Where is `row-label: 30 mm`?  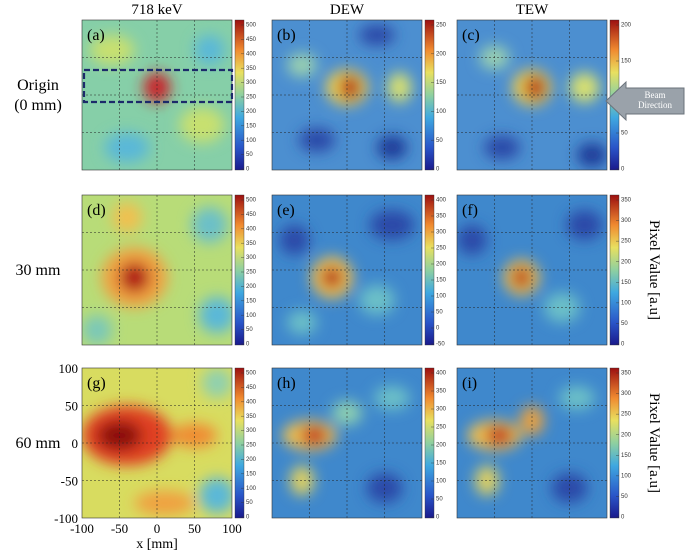 row-label: 30 mm is located at coordinates (38, 270).